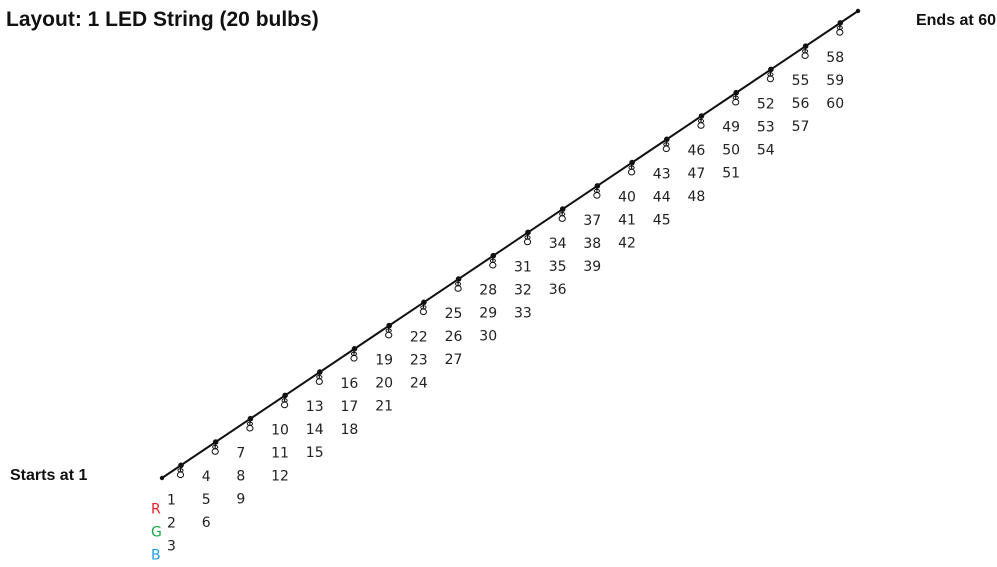 The height and width of the screenshot is (567, 997). I want to click on channel-number: 17, so click(350, 407).